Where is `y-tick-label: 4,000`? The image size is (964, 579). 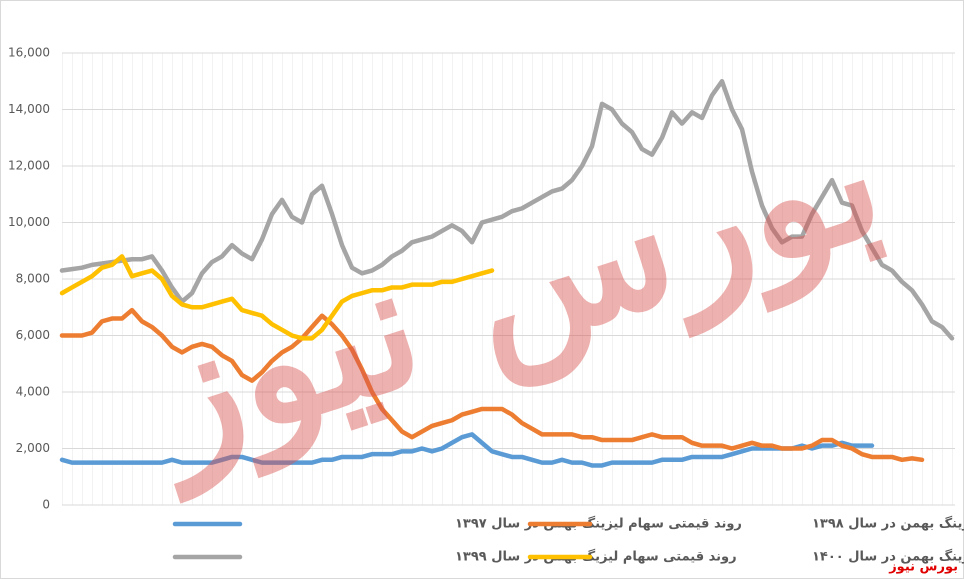 y-tick-label: 4,000 is located at coordinates (33, 392).